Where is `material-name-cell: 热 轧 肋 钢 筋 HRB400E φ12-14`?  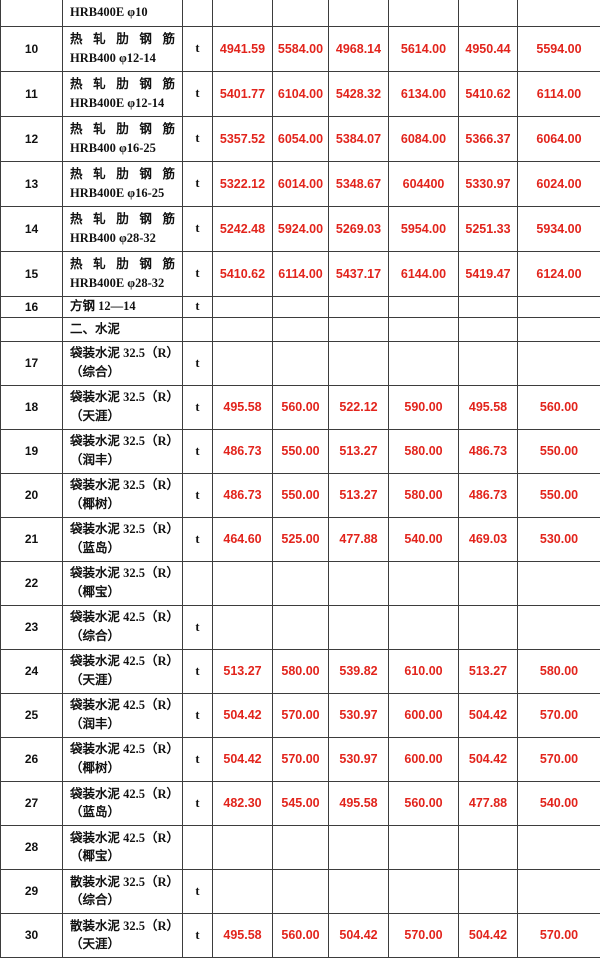 material-name-cell: 热 轧 肋 钢 筋 HRB400E φ12-14 is located at coordinates (122, 93).